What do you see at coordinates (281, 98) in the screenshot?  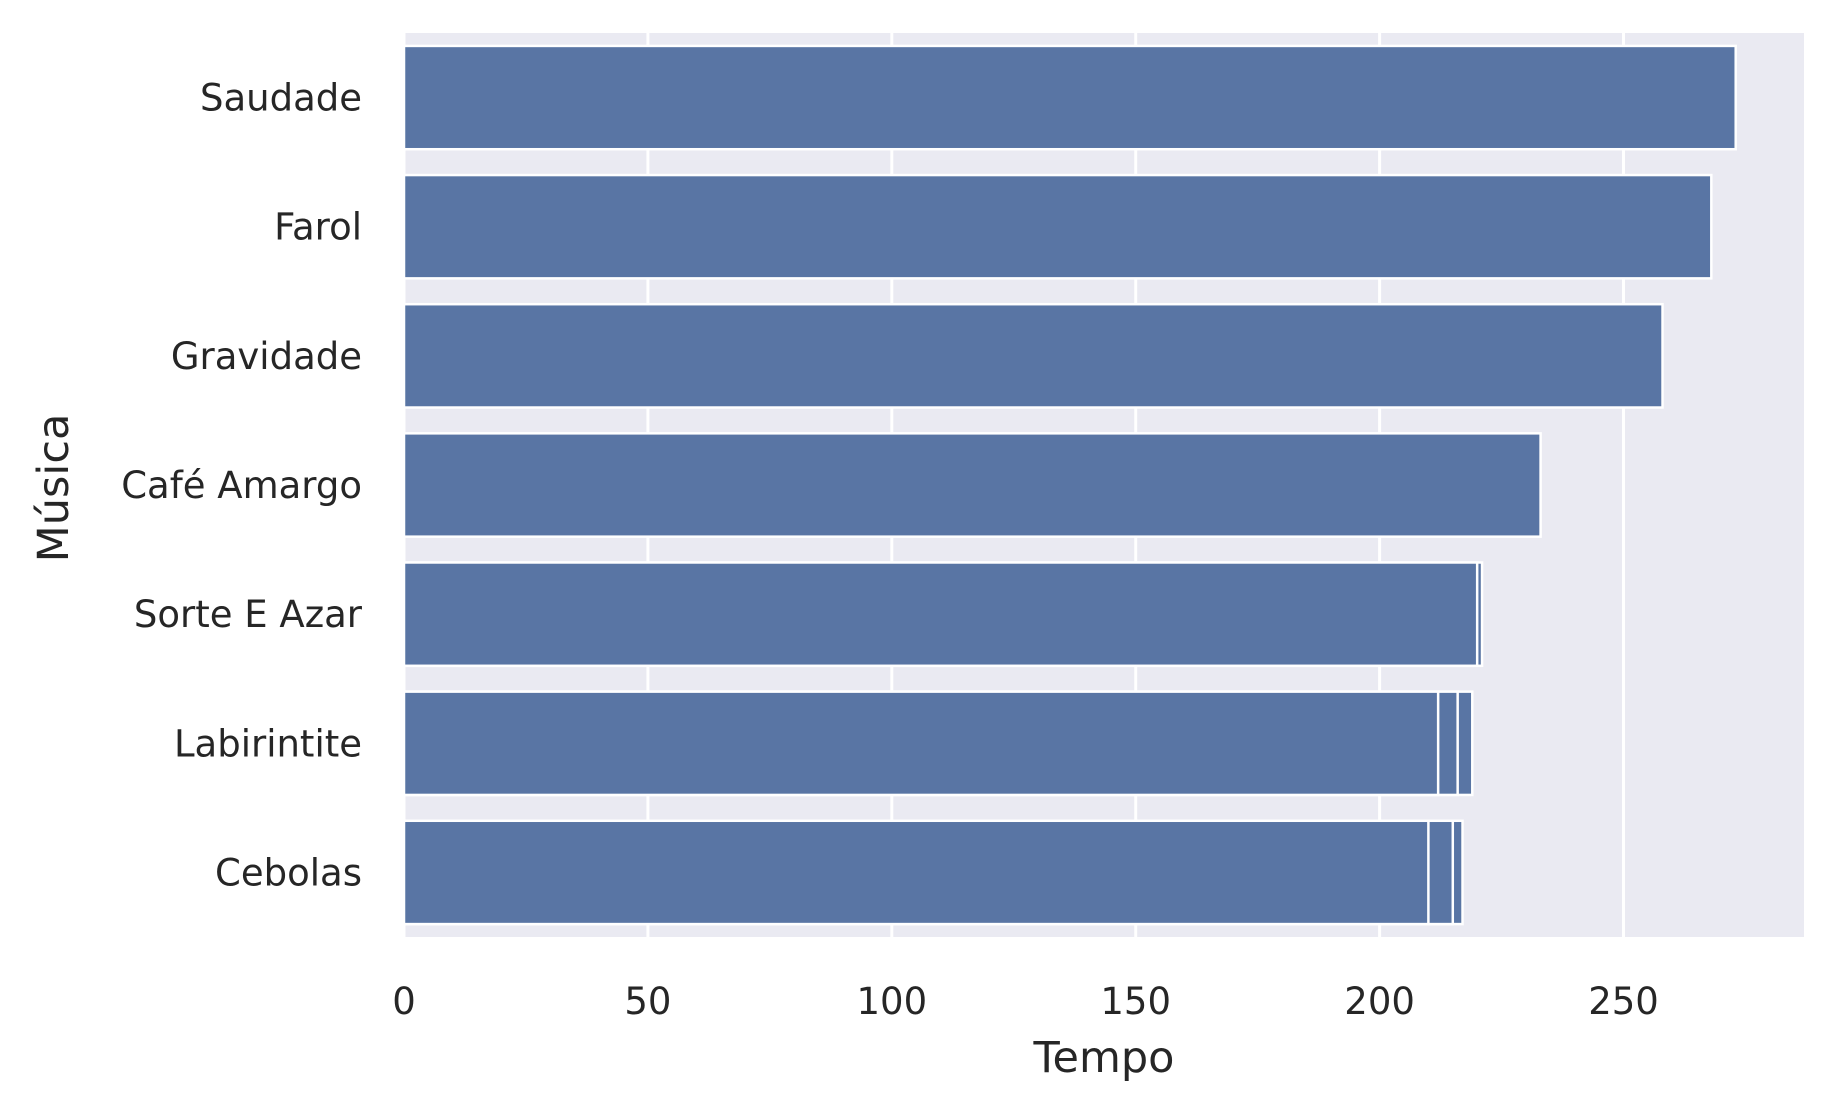 I see `y-tick-label: Saudade` at bounding box center [281, 98].